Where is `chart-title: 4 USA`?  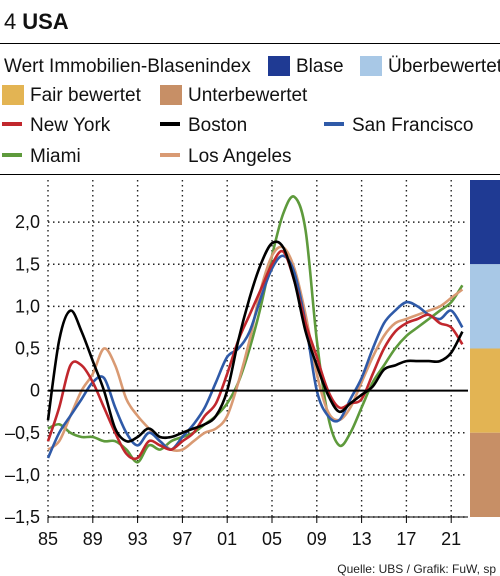 chart-title: 4 USA is located at coordinates (36, 22).